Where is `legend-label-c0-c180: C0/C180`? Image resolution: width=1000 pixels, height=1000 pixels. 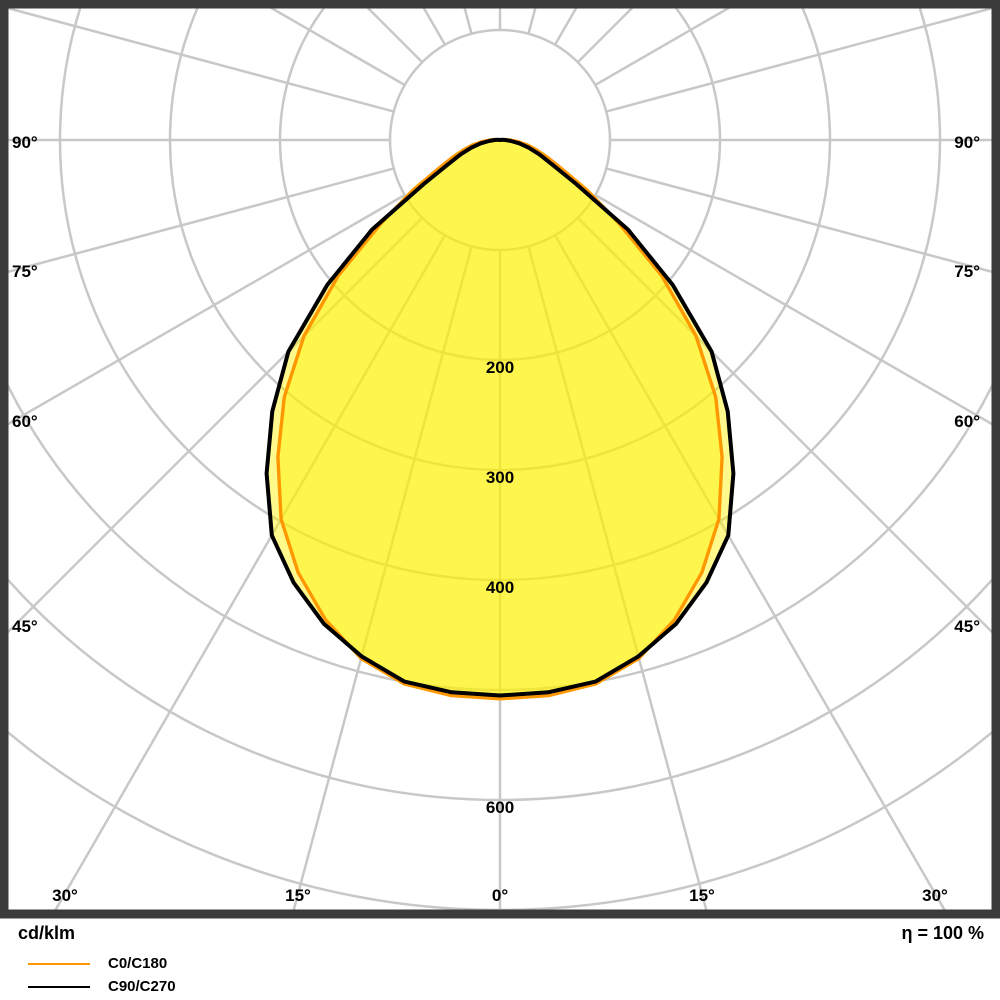
legend-label-c0-c180: C0/C180 is located at coordinates (138, 963).